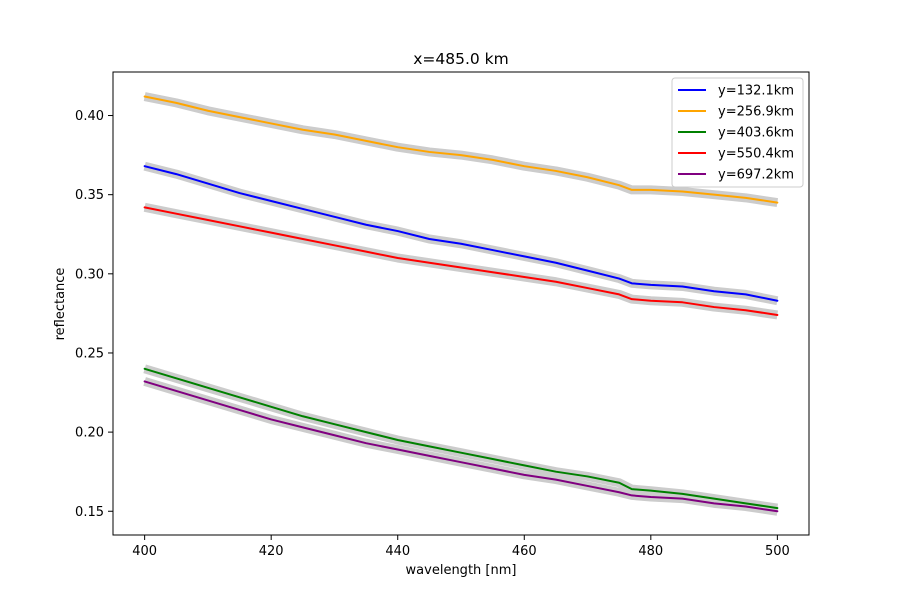 The height and width of the screenshot is (600, 900). What do you see at coordinates (89, 116) in the screenshot?
I see `y-tick-label: 0.40` at bounding box center [89, 116].